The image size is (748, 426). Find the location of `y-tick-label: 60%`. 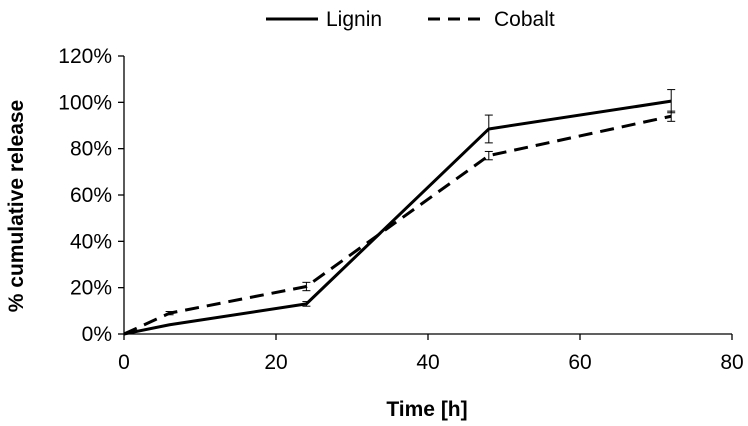

y-tick-label: 60% is located at coordinates (91, 195).